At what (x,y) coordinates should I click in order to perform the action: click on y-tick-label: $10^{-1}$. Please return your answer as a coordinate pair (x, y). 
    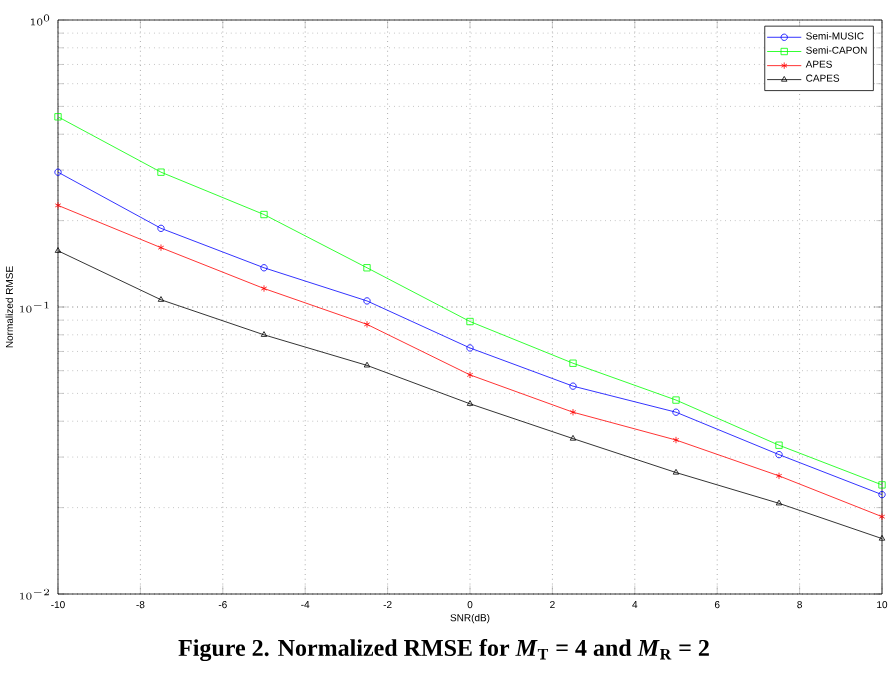
    Looking at the image, I should click on (34, 307).